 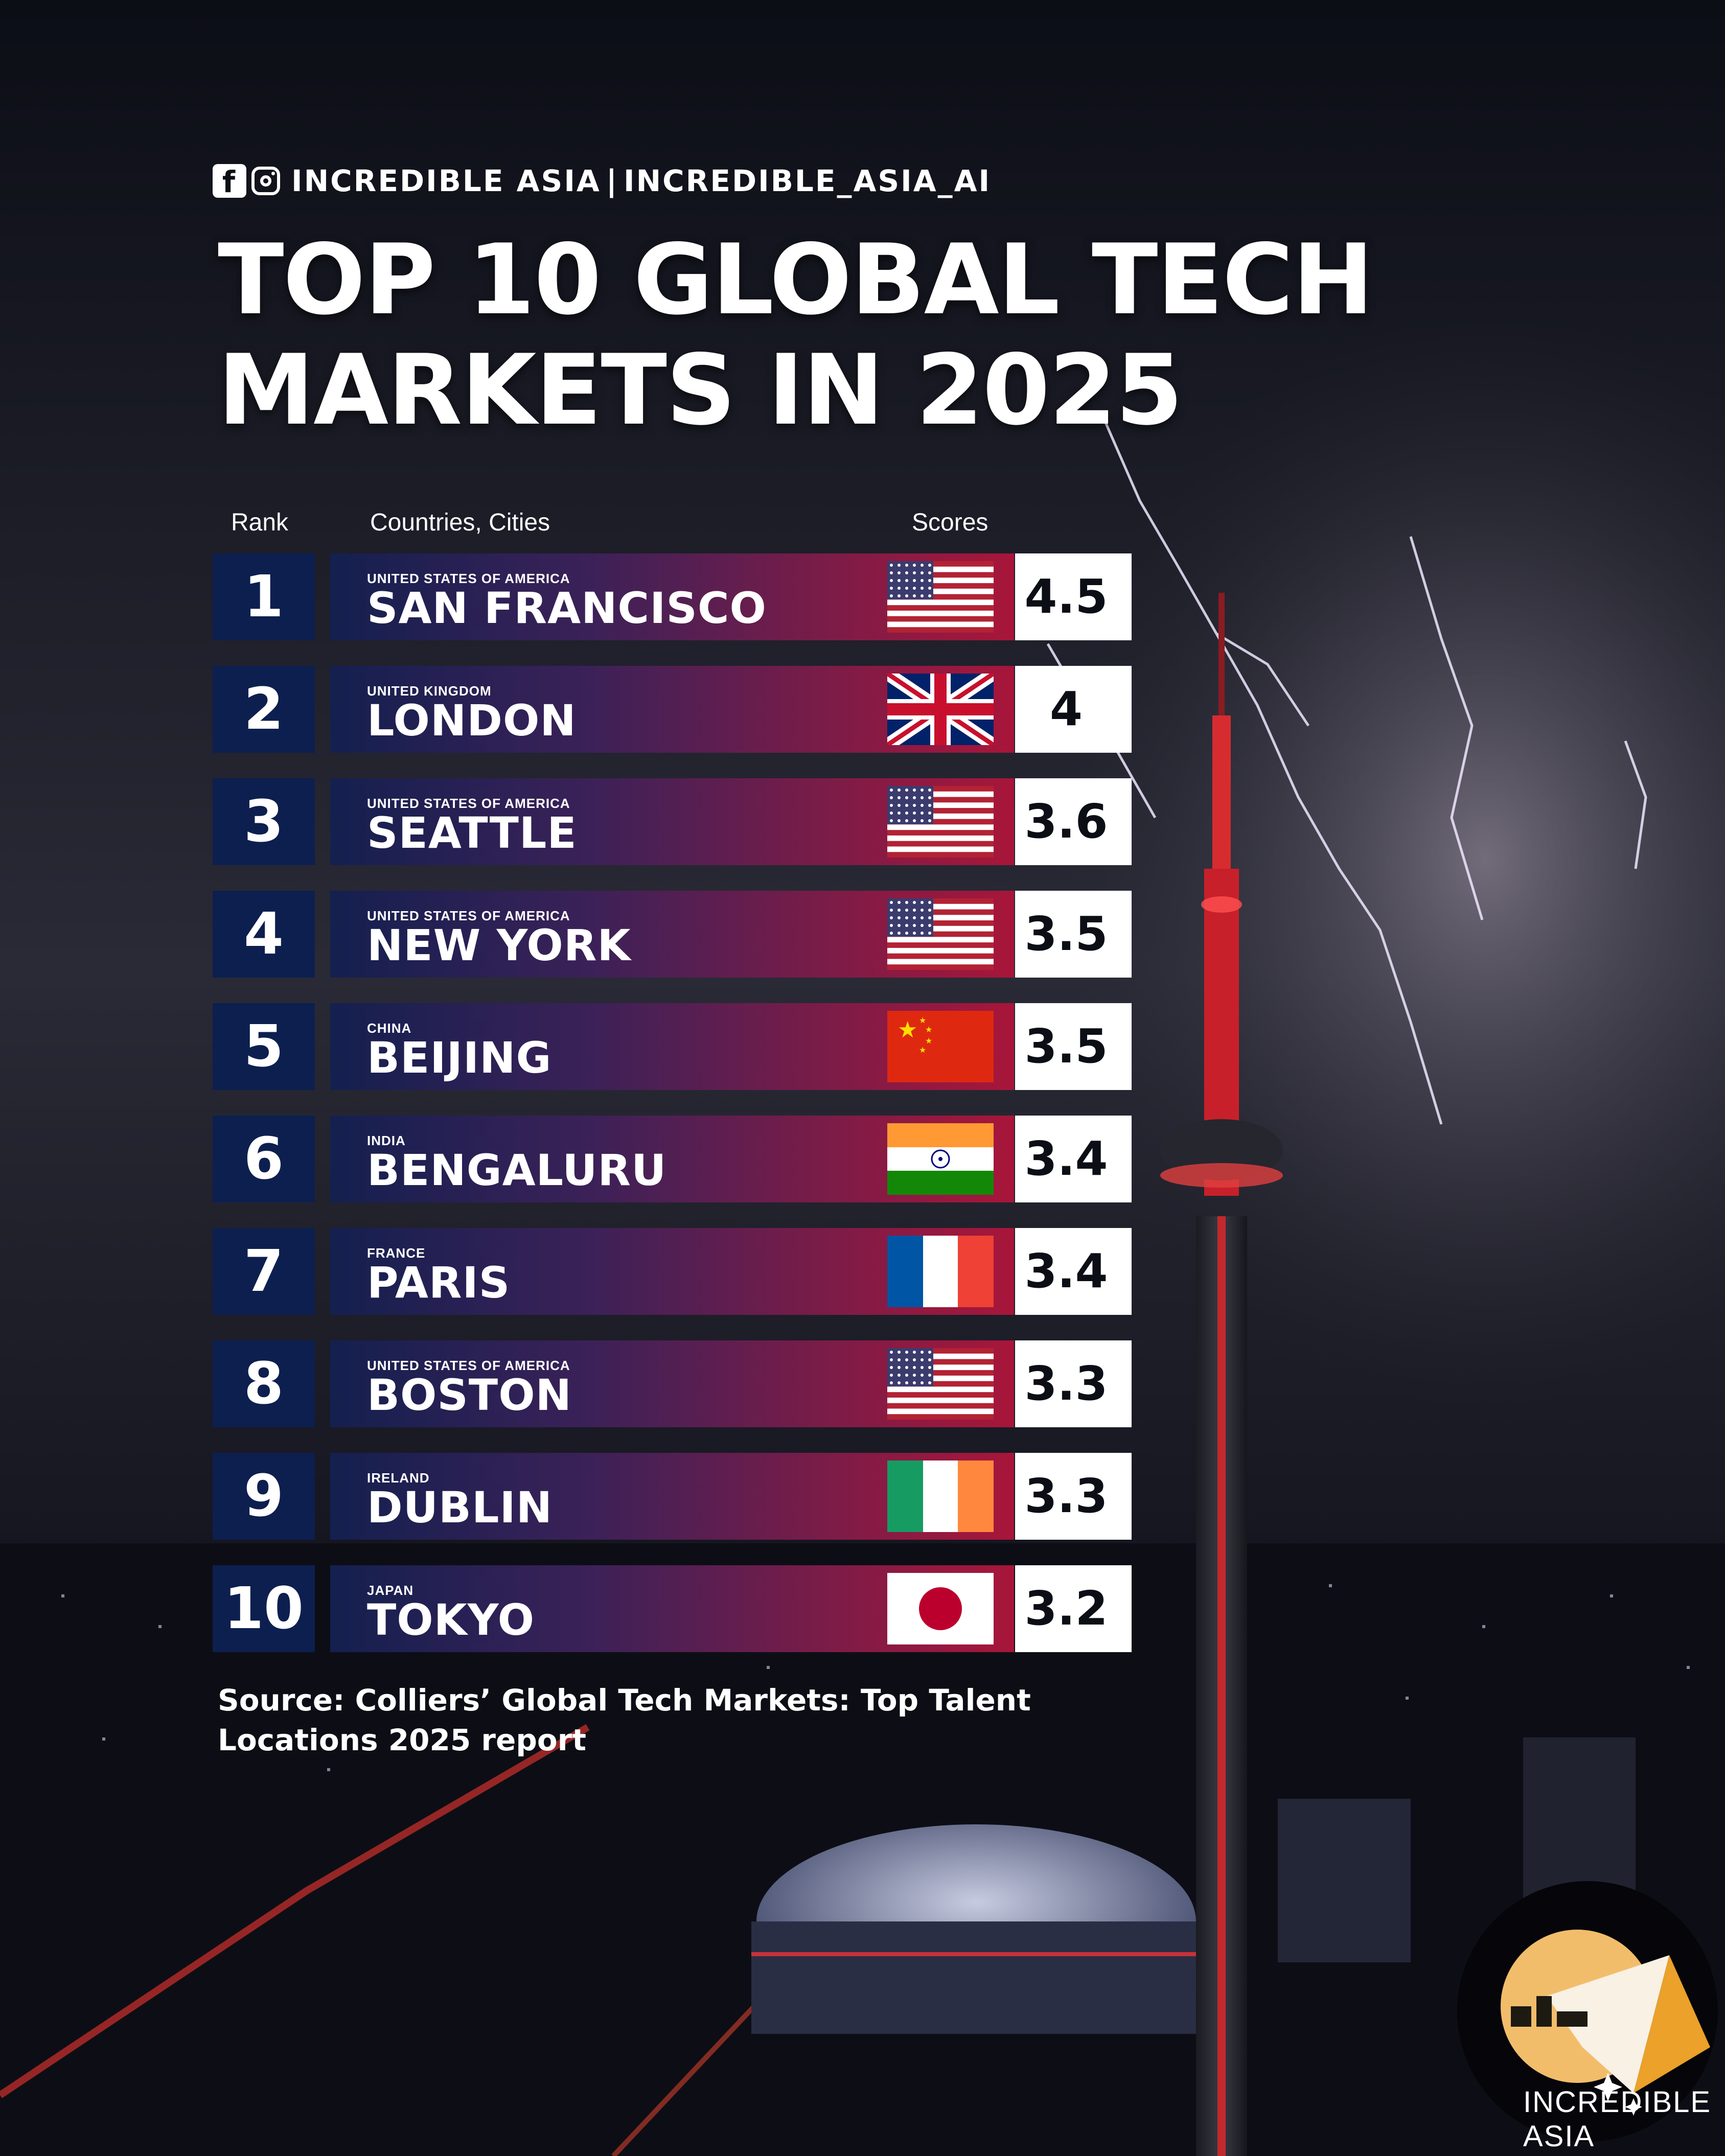 What do you see at coordinates (451, 1620) in the screenshot?
I see `city-label: TOKYO` at bounding box center [451, 1620].